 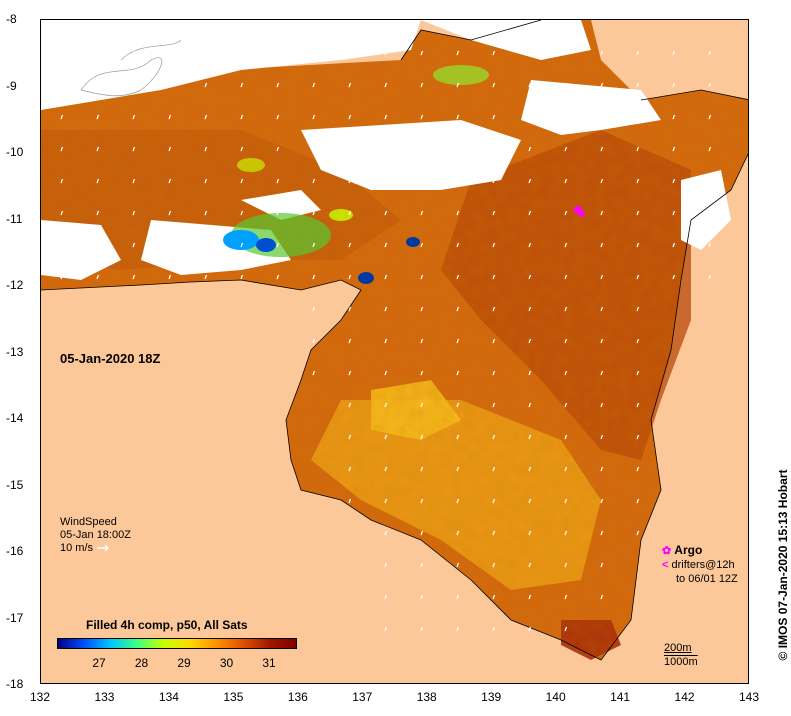 I want to click on x-tick-label: 140, so click(x=555, y=697).